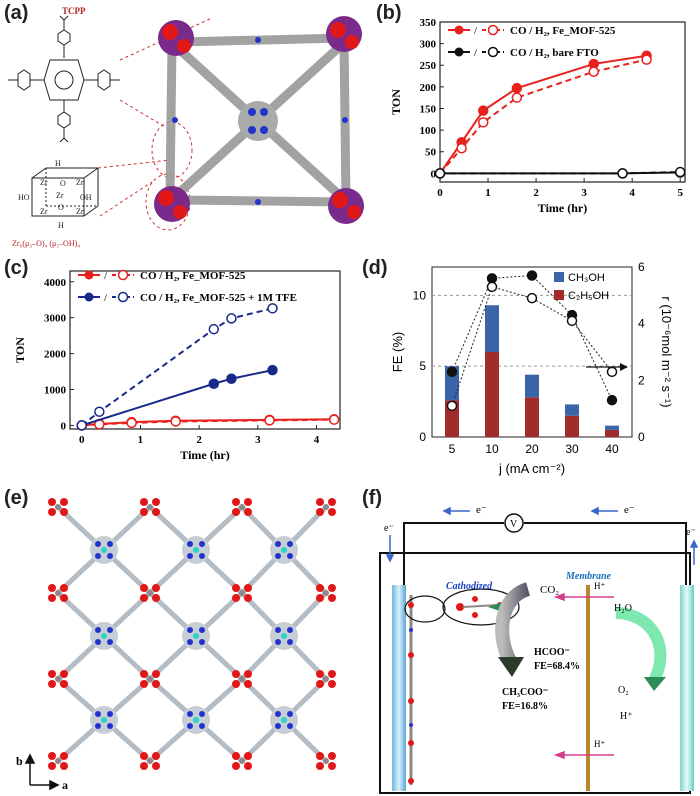 This screenshot has width=700, height=796. Describe the element at coordinates (259, 120) in the screenshot. I see `zr-nodes` at that location.